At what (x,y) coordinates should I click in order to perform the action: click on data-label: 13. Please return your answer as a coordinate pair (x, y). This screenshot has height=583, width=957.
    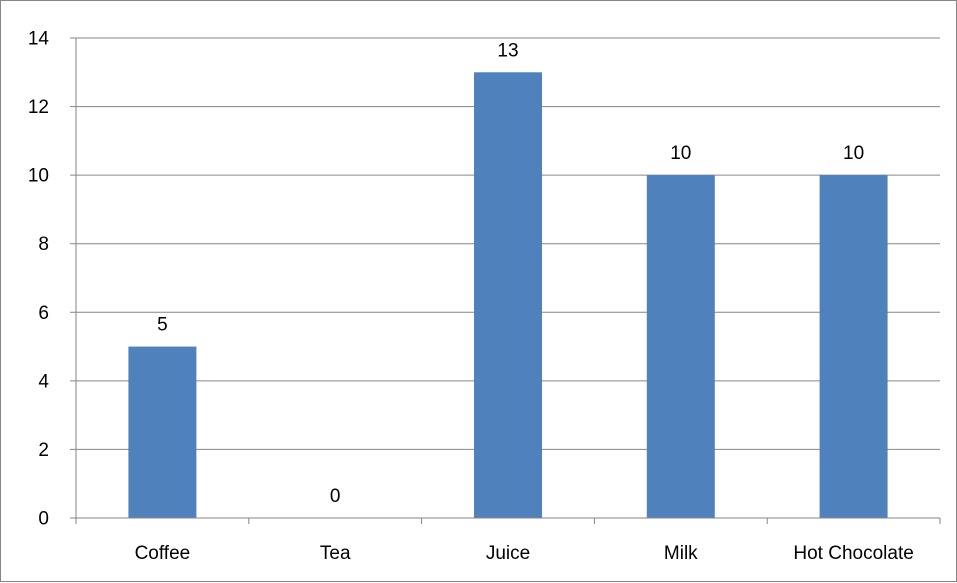
    Looking at the image, I should click on (507, 50).